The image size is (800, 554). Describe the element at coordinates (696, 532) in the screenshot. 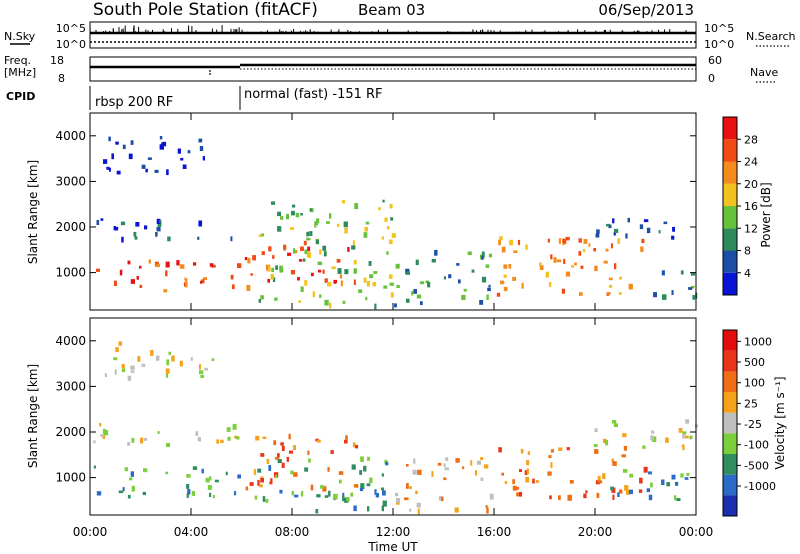

I see `x-tick-label: 00:00` at that location.